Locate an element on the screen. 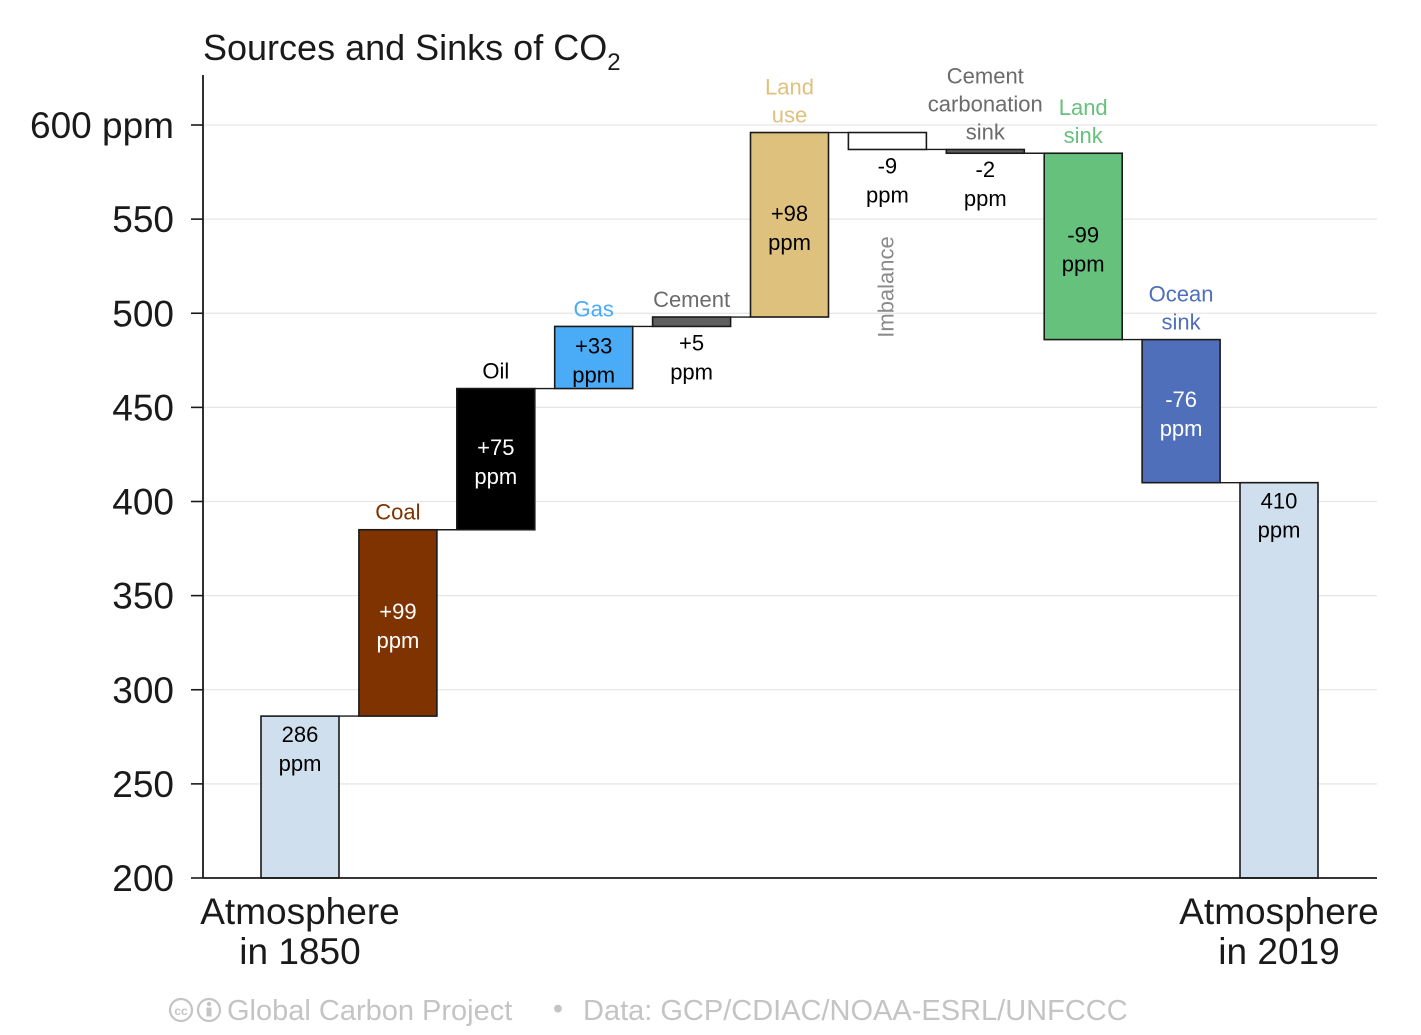 The width and height of the screenshot is (1421, 1035). y-tick-label: 350 is located at coordinates (143, 596).